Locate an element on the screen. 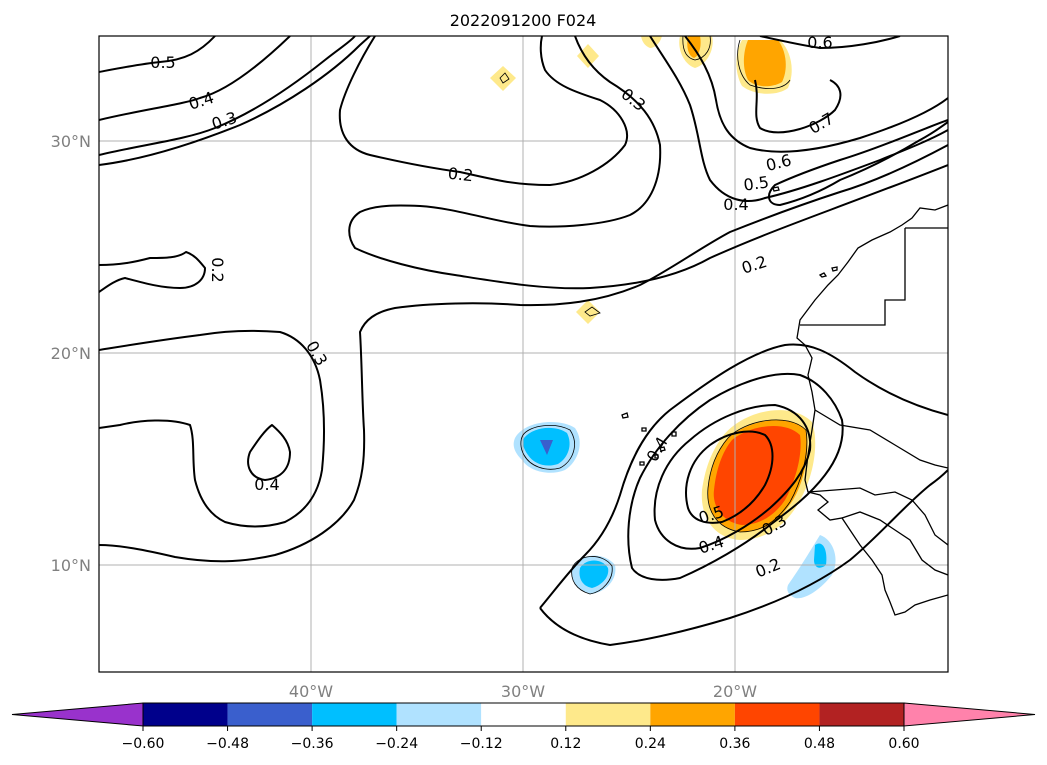 This screenshot has height=765, width=1047. contour-0.3-south is located at coordinates (735, 476).